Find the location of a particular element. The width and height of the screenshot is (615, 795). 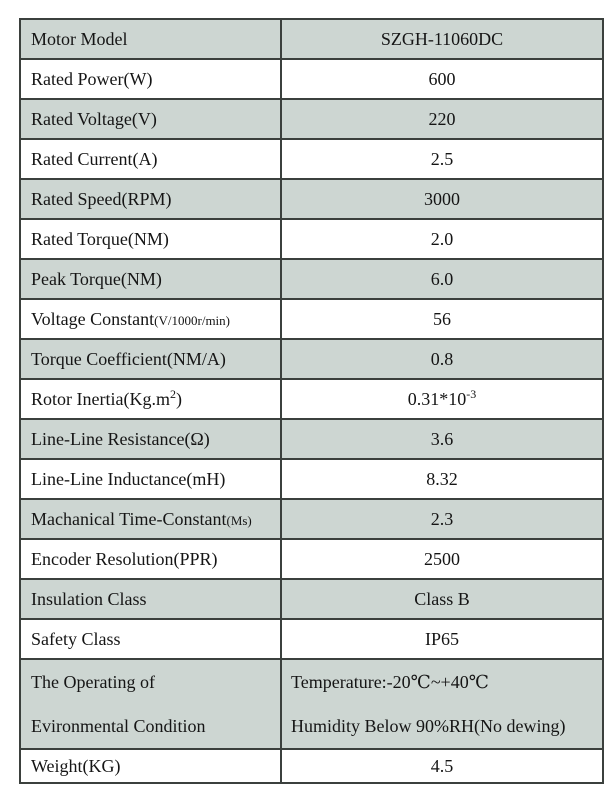

spec-value-text: 0.8 is located at coordinates (442, 358).